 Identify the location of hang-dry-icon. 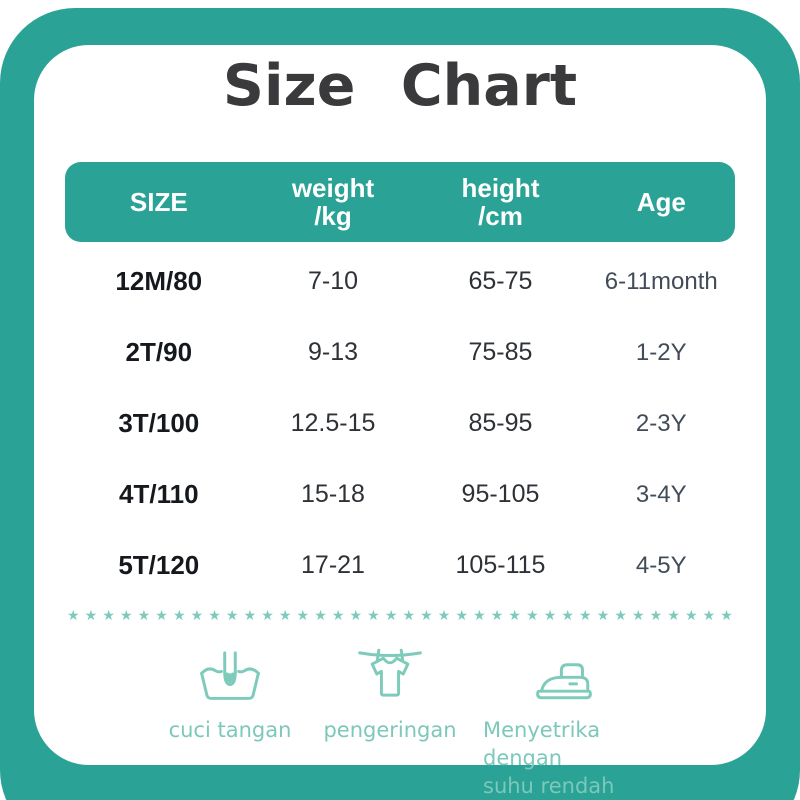
(390, 676).